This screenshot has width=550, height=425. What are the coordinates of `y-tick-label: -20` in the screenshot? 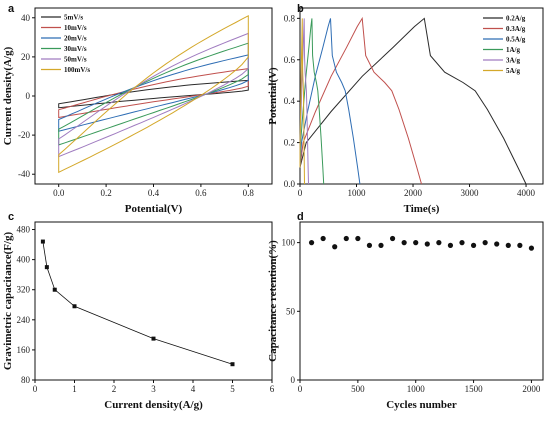 It's located at (24, 135).